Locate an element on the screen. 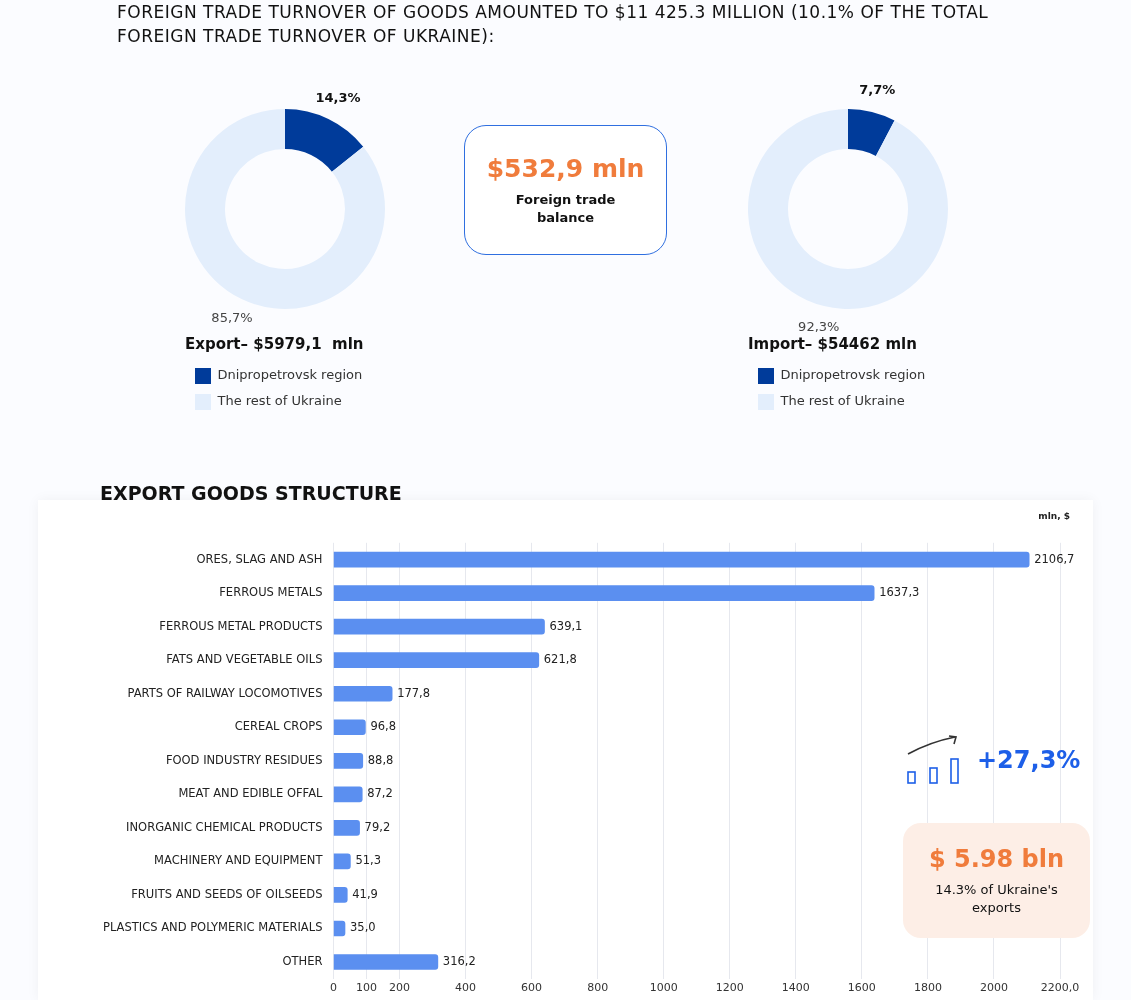  data-label: 316,2 is located at coordinates (459, 961).